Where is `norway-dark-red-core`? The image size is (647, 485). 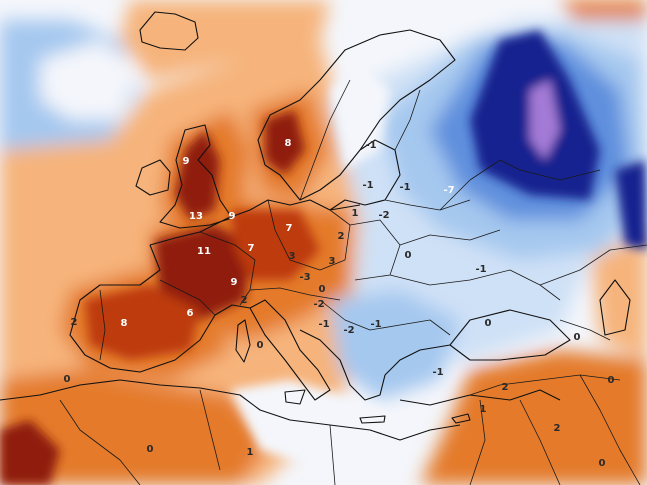 norway-dark-red-core is located at coordinates (285, 142).